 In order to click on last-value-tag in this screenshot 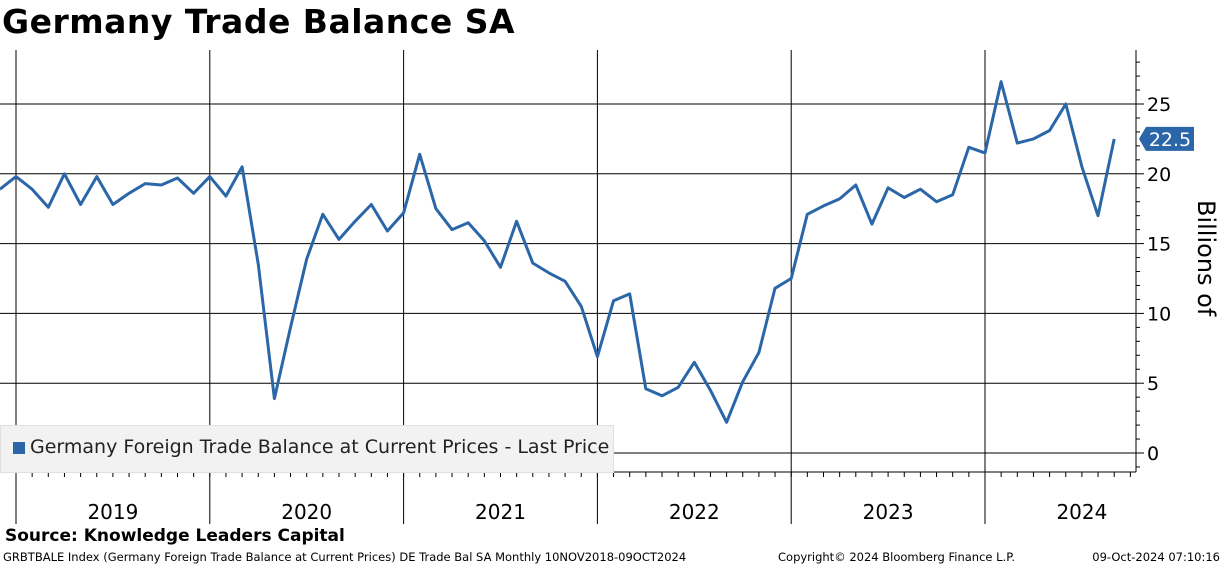, I will do `click(1166, 138)`.